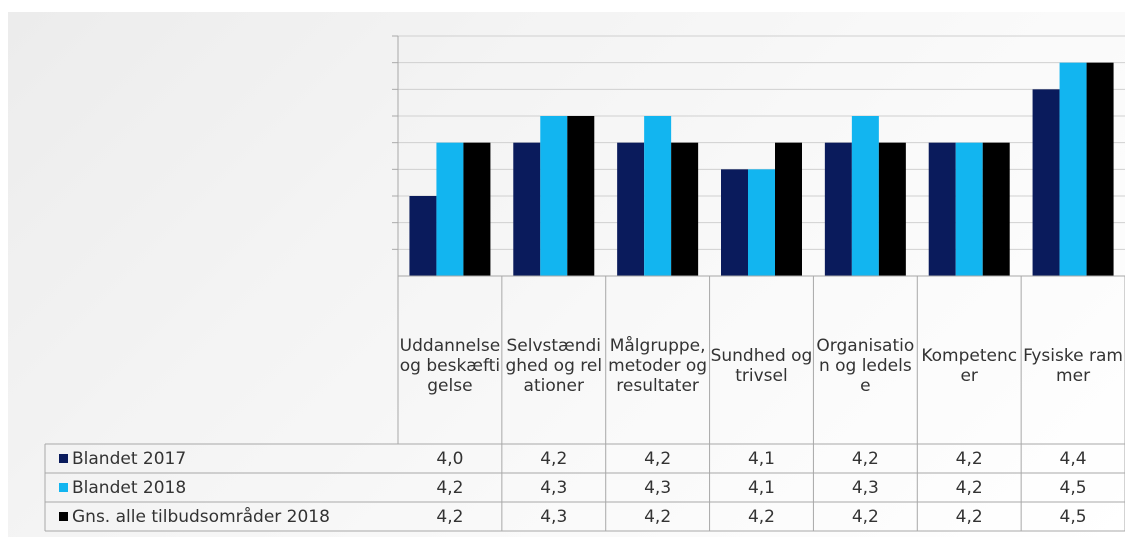 Image resolution: width=1133 pixels, height=540 pixels. I want to click on x-tick-label: Fysiske rammer, so click(1073, 366).